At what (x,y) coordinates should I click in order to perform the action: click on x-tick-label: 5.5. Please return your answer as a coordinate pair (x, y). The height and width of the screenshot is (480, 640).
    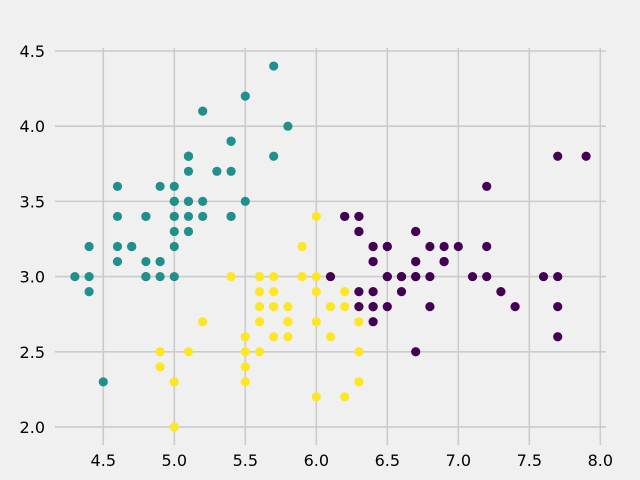
    Looking at the image, I should click on (245, 460).